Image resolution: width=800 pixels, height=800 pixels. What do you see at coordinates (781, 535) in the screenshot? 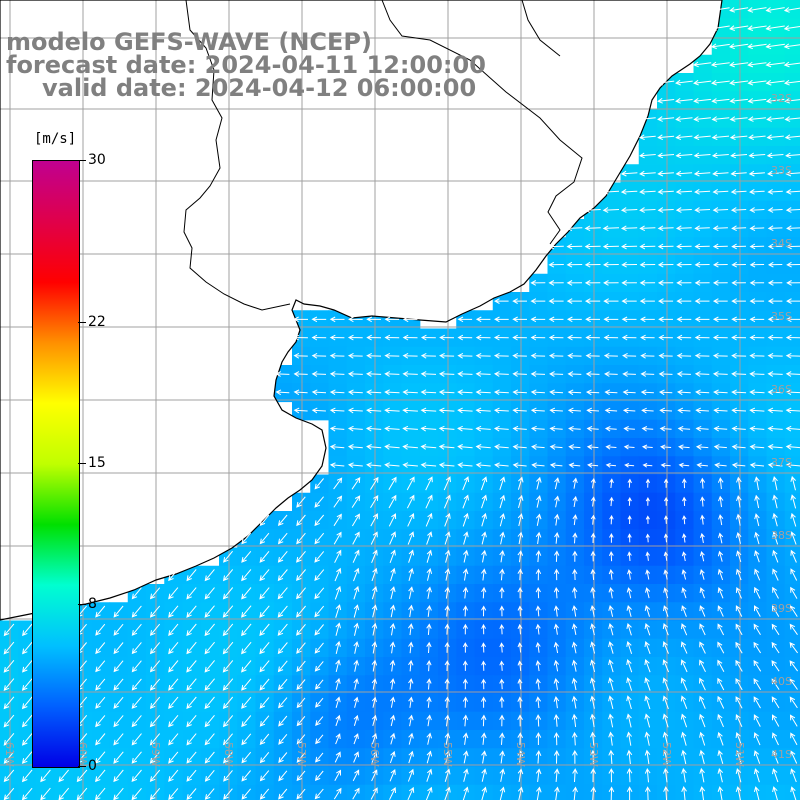
I see `latitude-label: 38S` at bounding box center [781, 535].